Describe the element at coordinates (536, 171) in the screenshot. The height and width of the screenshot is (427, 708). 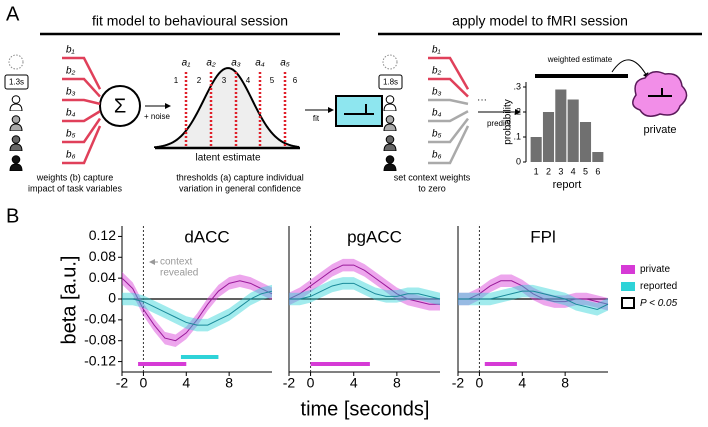
I see `x-tick-label: 1` at that location.